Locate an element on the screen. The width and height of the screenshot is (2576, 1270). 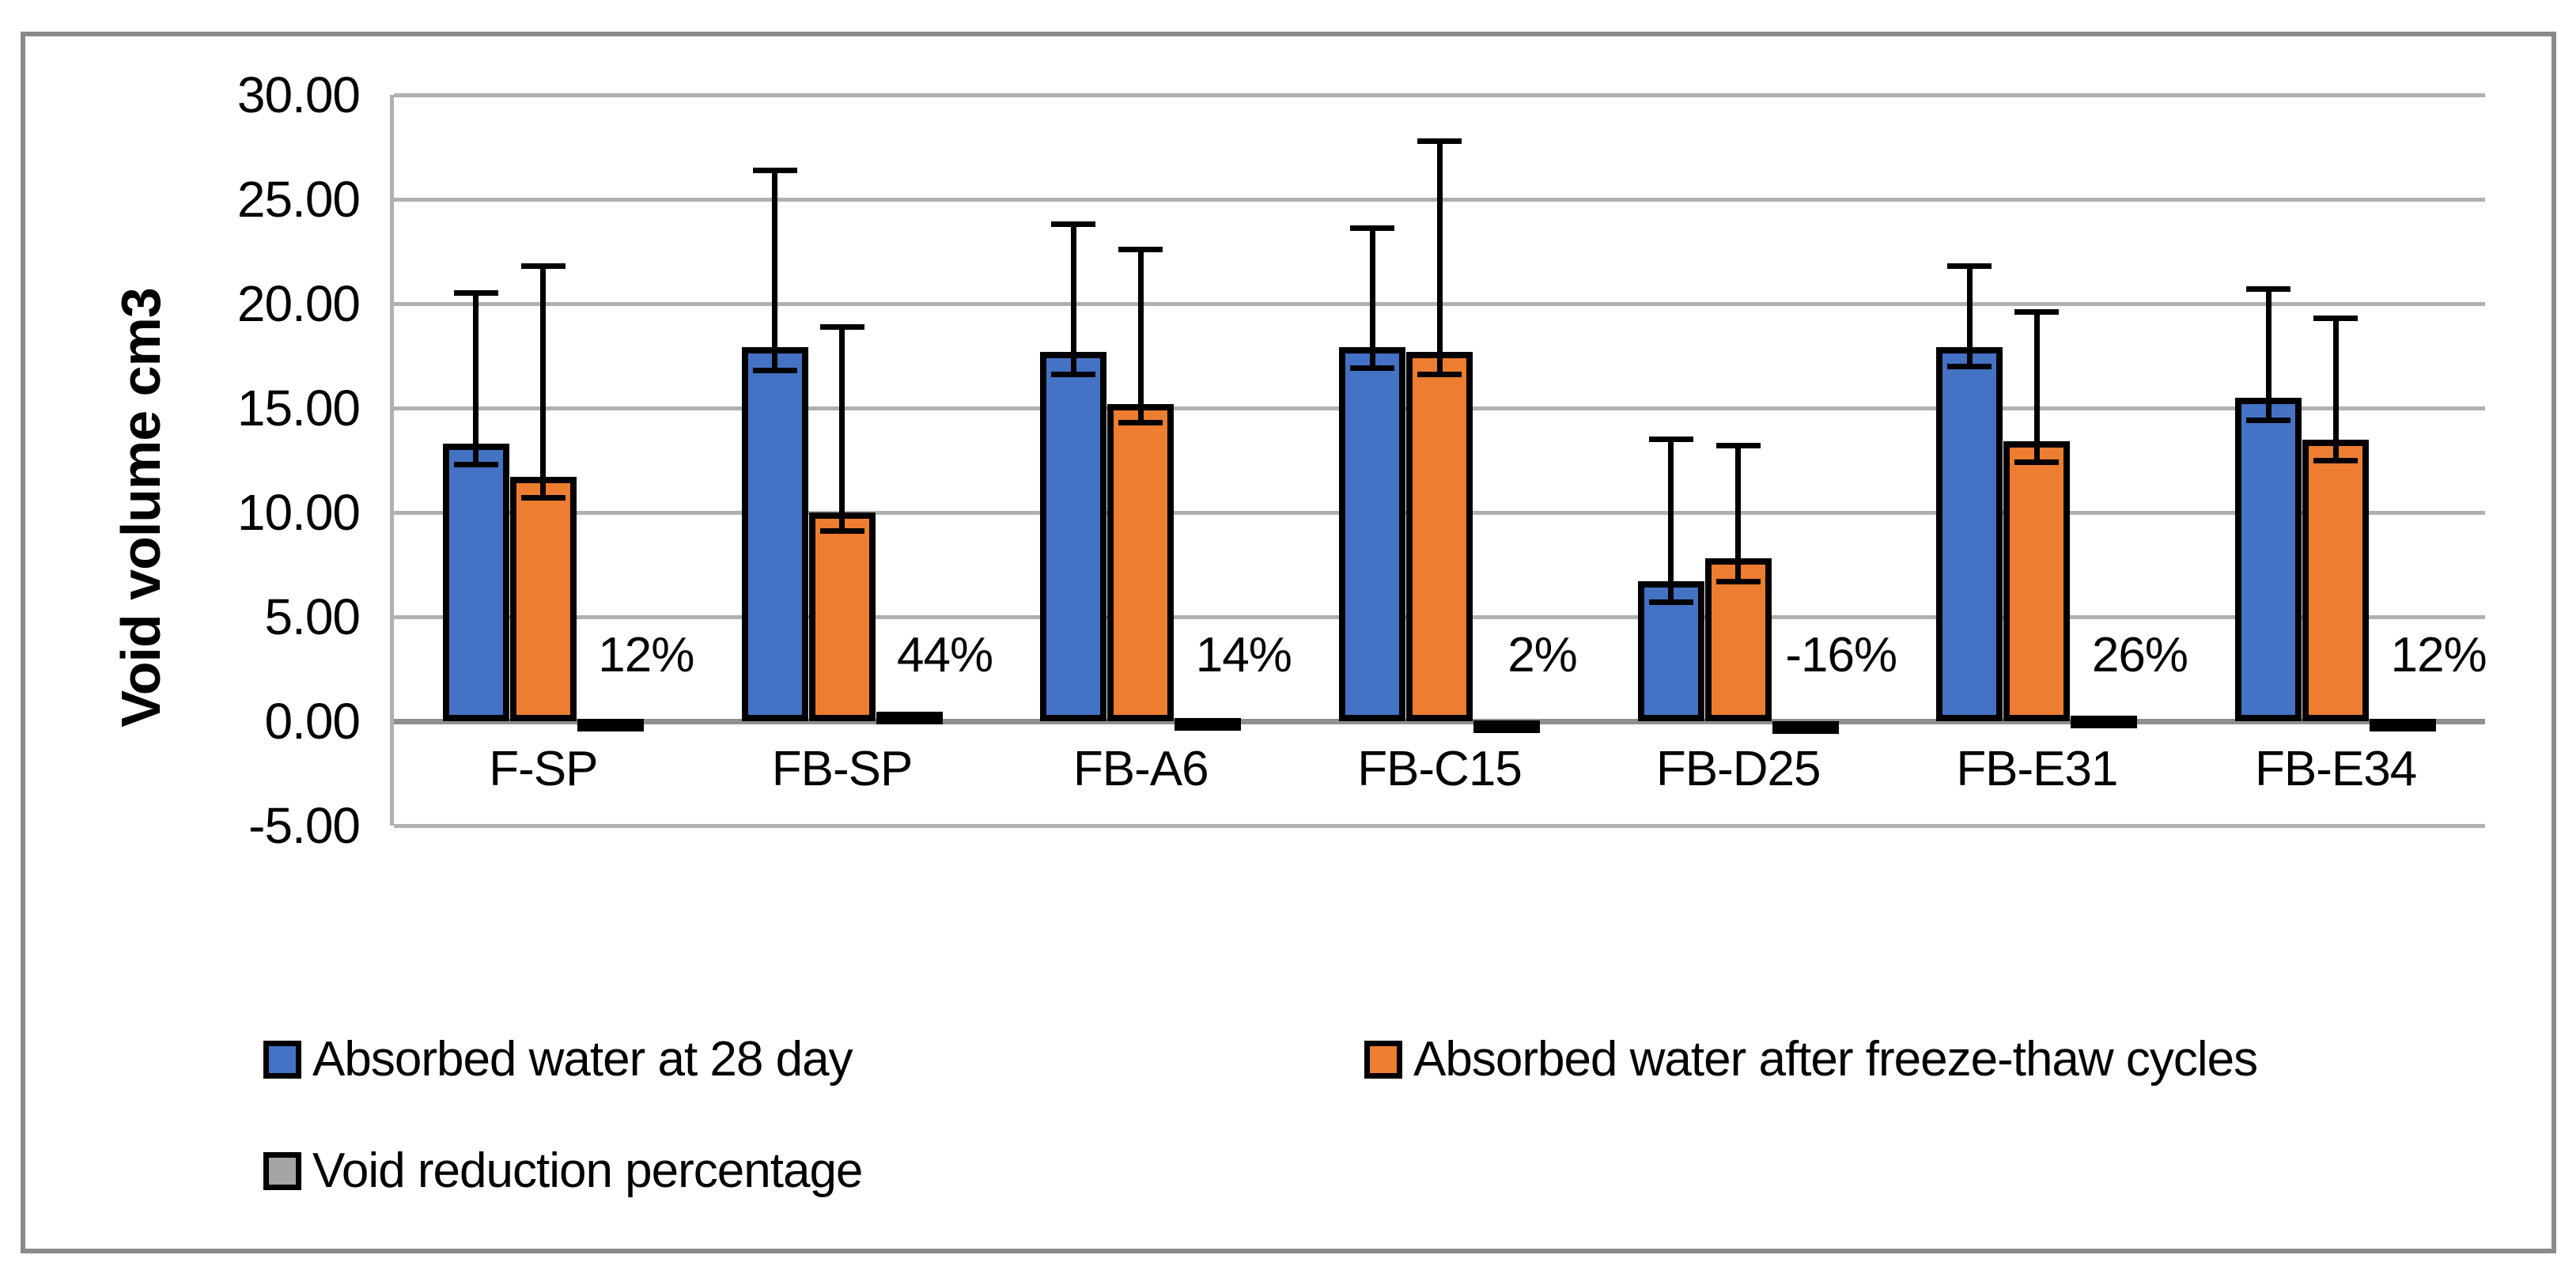
bar-series-1-FB-A6 is located at coordinates (1141, 562).